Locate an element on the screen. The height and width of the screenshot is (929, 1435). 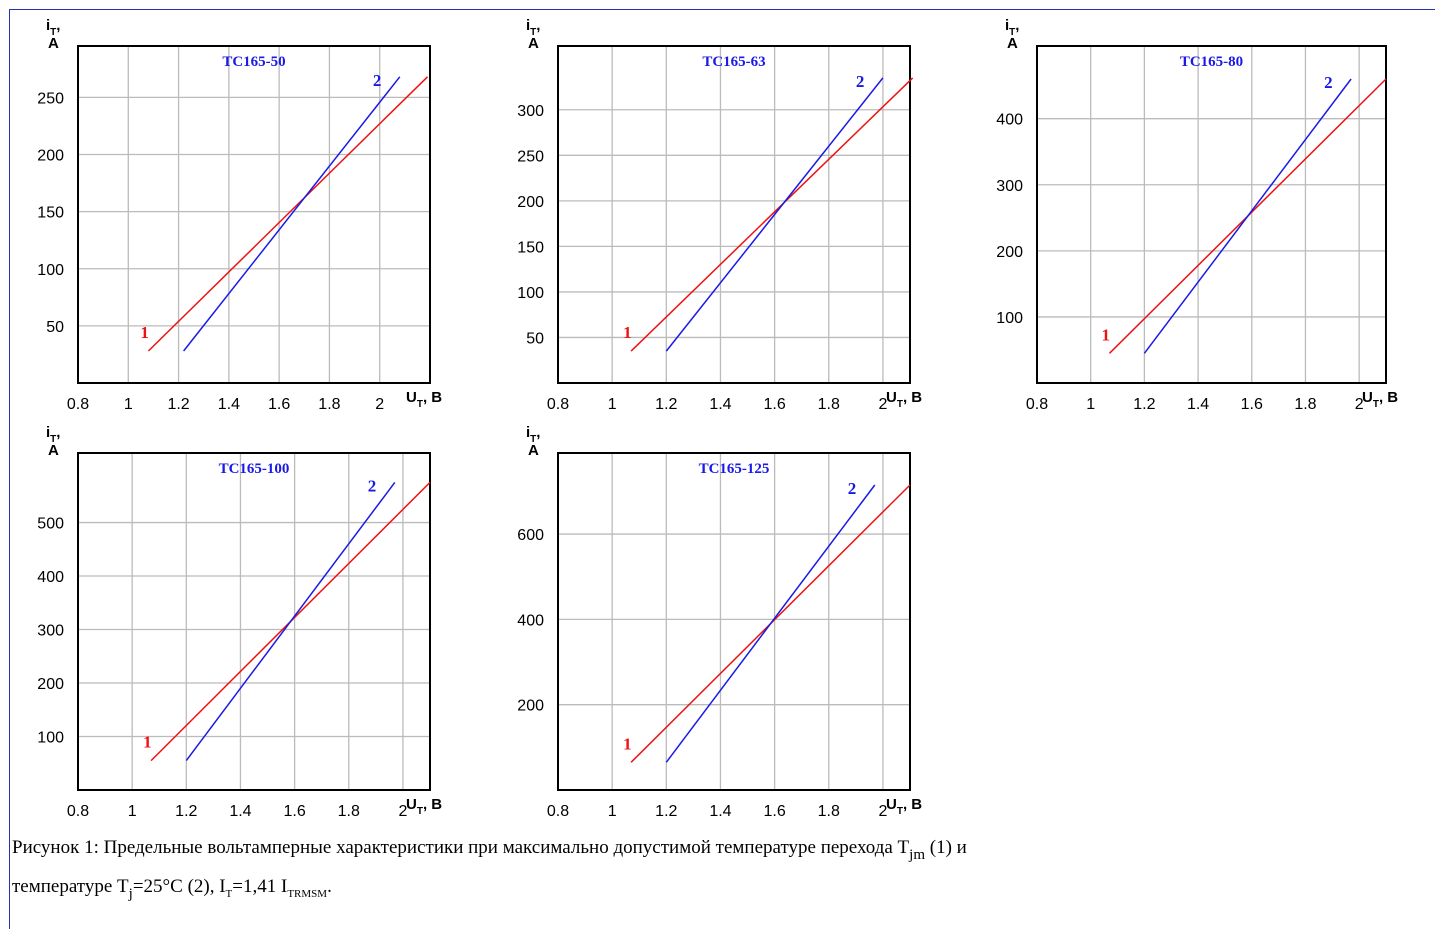
caption-sub-t: T is located at coordinates (229, 894).